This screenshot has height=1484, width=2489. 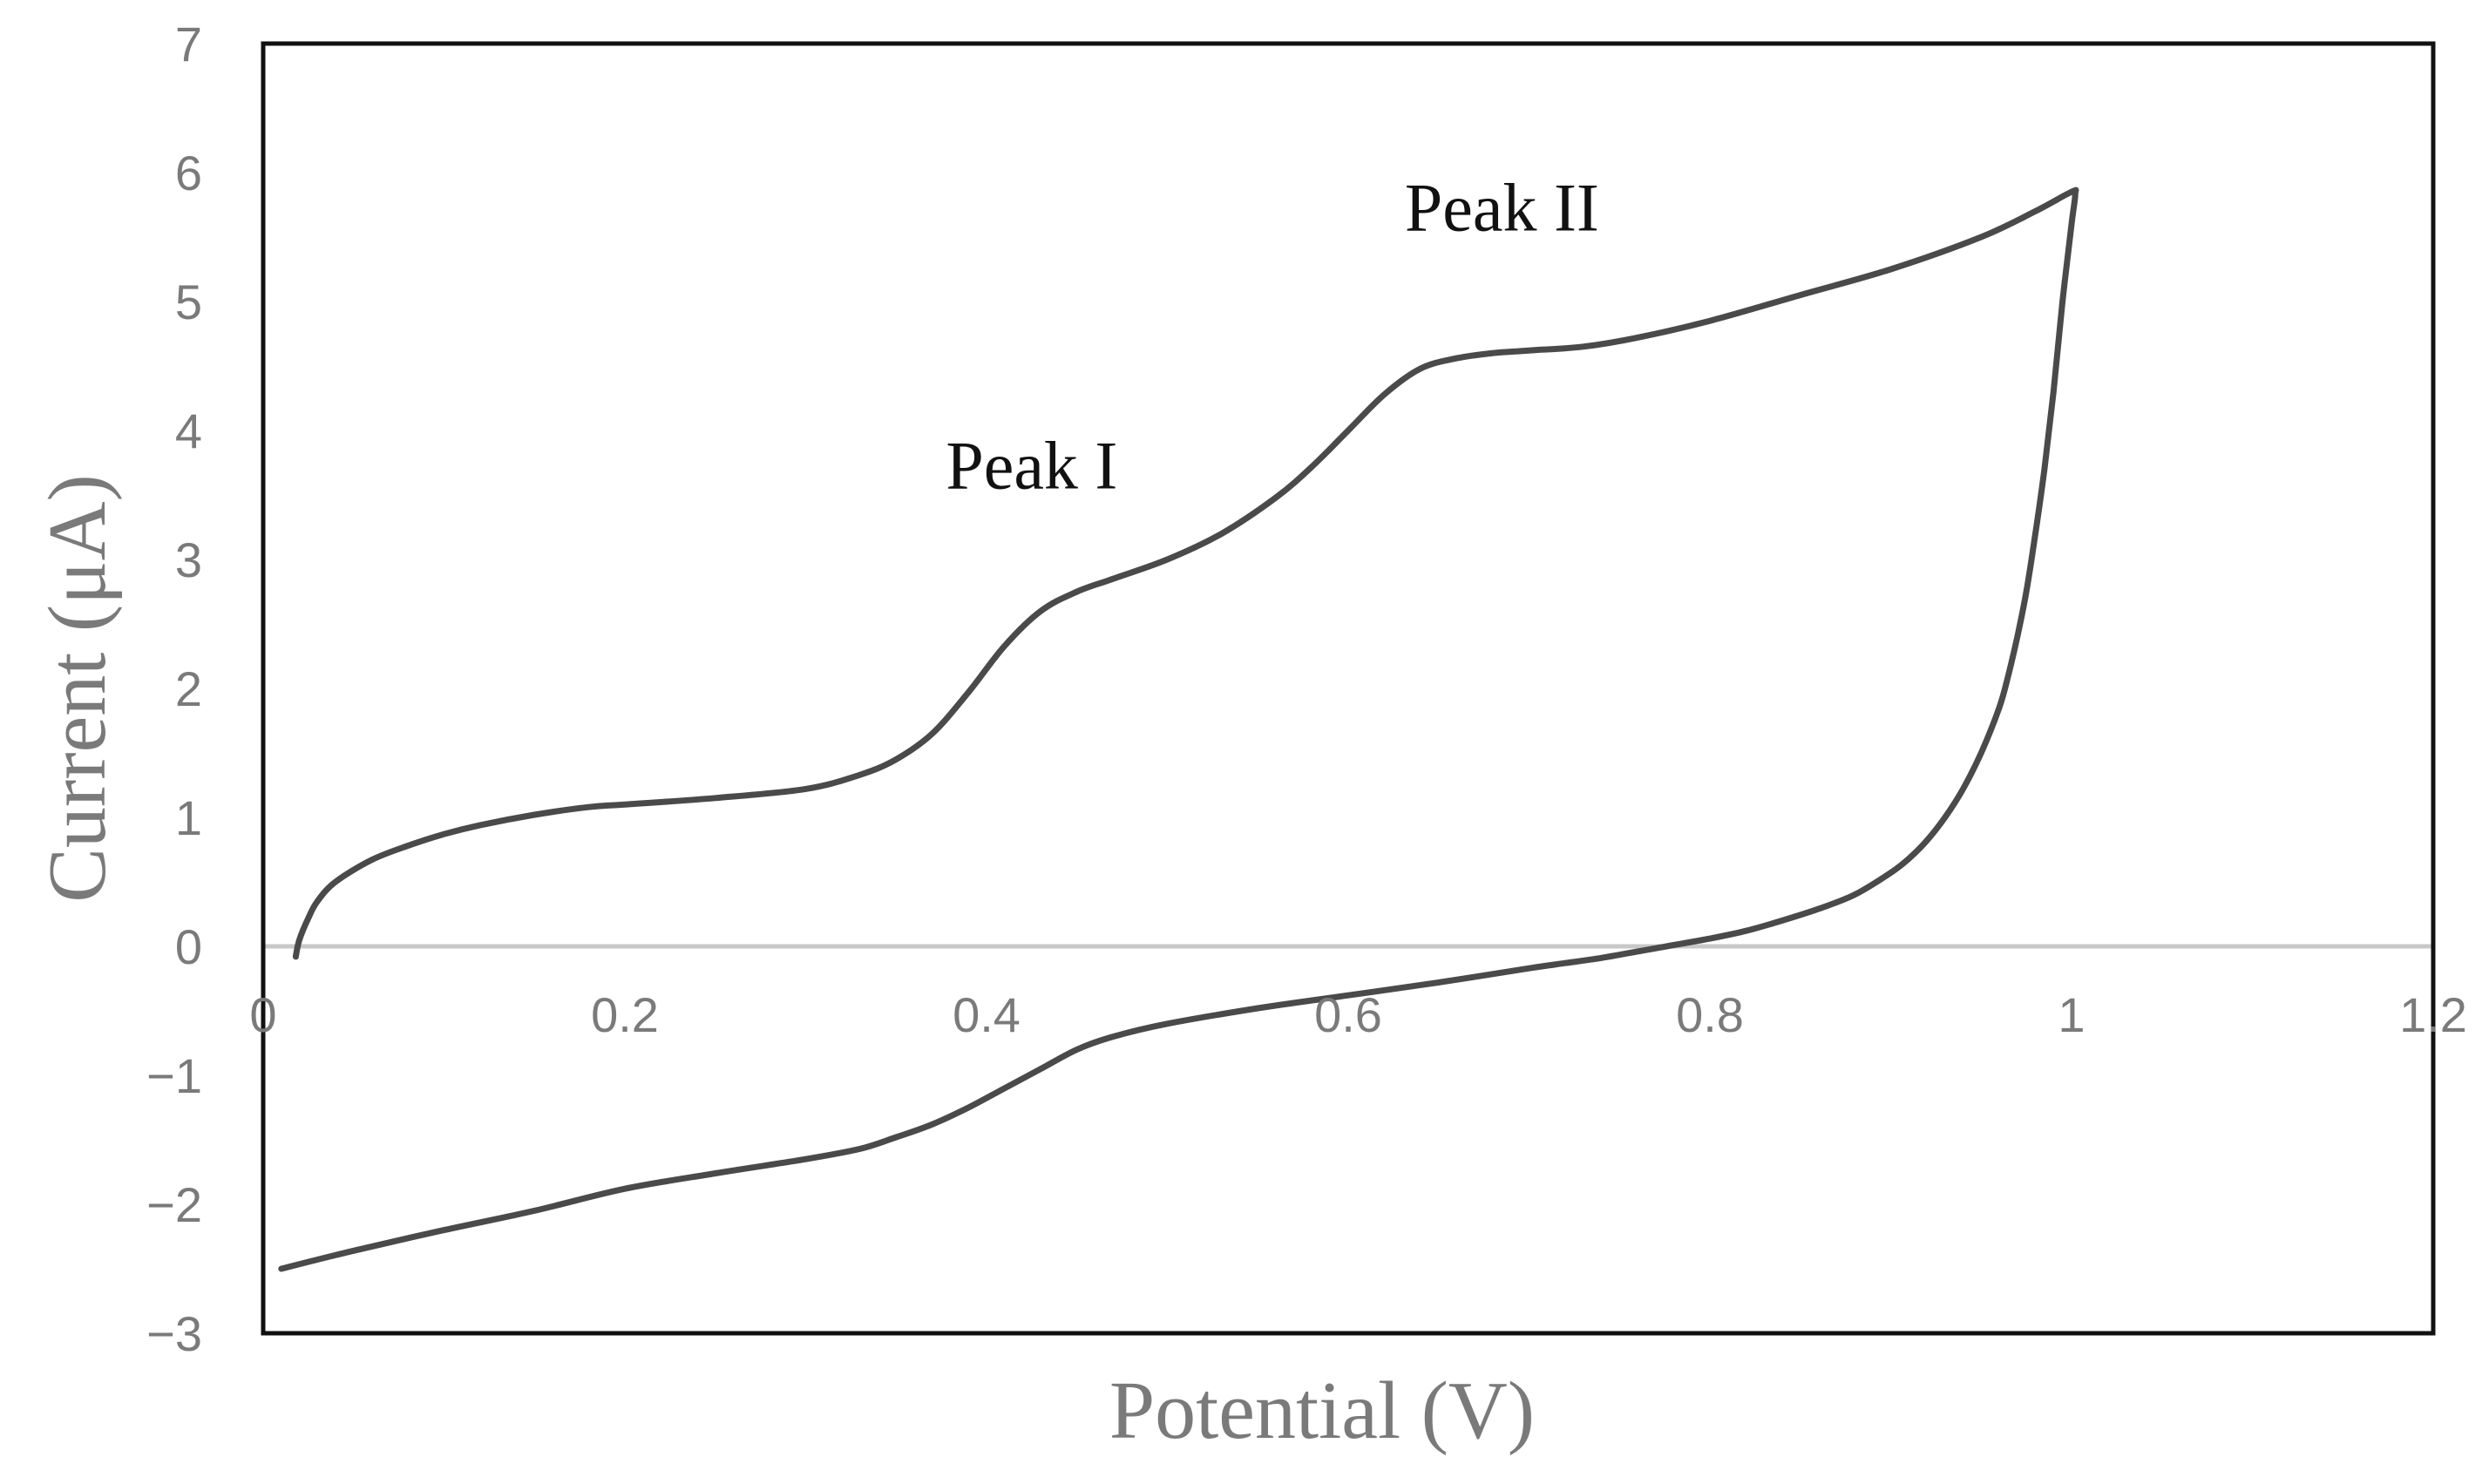 What do you see at coordinates (188, 946) in the screenshot?
I see `y-tick-label: 0` at bounding box center [188, 946].